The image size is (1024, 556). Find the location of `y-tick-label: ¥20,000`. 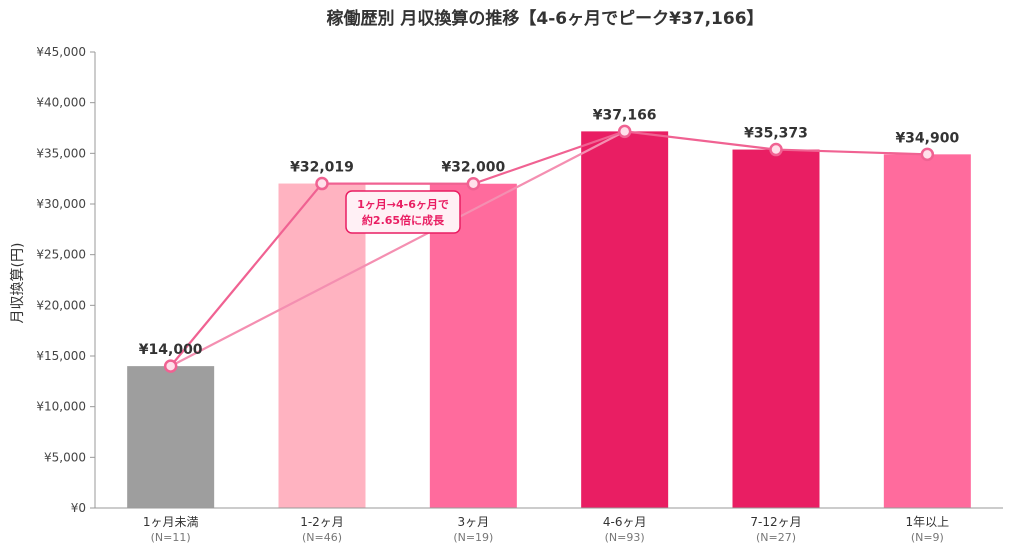

y-tick-label: ¥20,000 is located at coordinates (61, 305).